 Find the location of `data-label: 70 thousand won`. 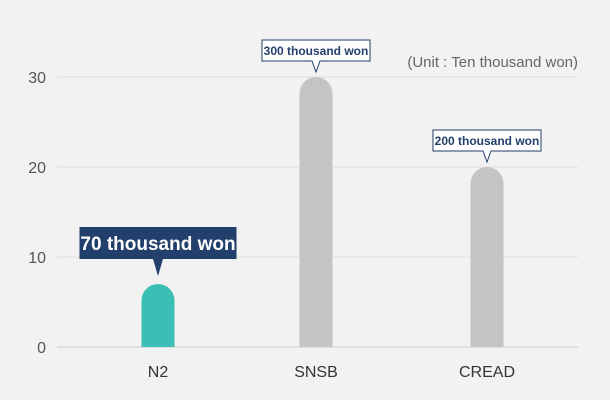

data-label: 70 thousand won is located at coordinates (157, 244).